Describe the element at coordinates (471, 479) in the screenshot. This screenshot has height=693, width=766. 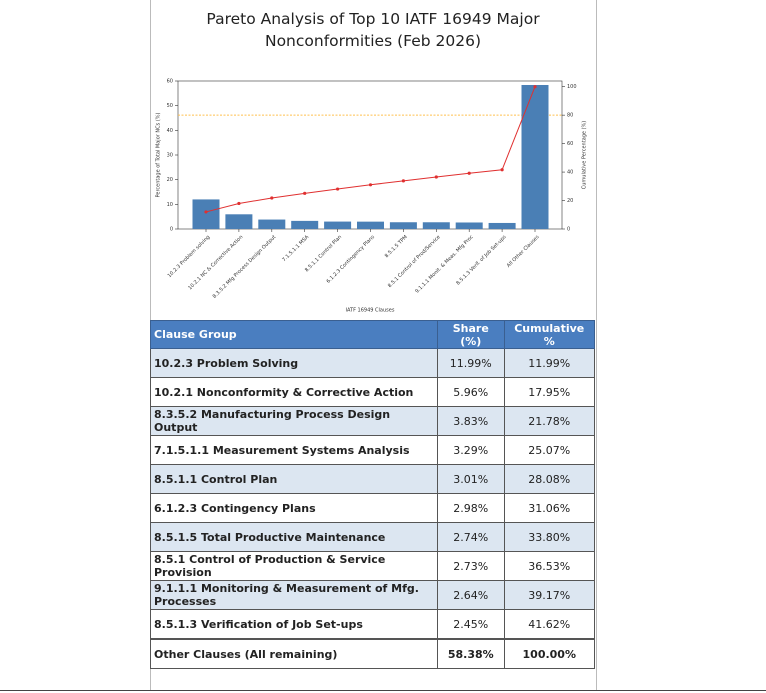
I see `table-cell: 3.01%` at that location.